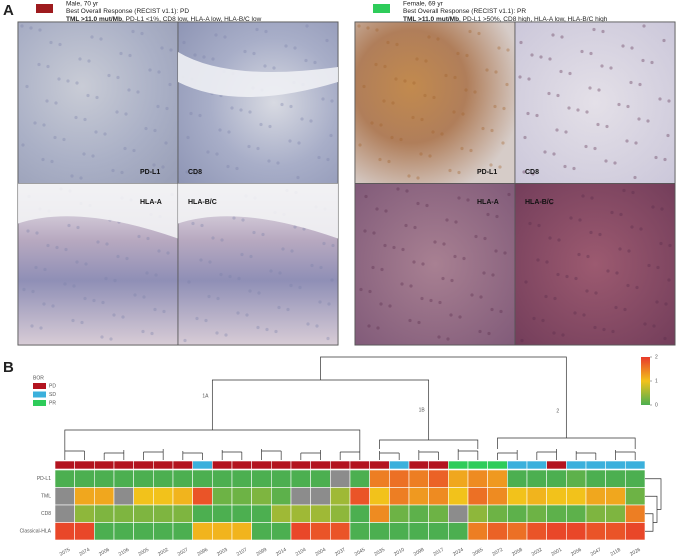  Describe the element at coordinates (422, 410) in the screenshot. I see `cluster-label: 1B` at that location.